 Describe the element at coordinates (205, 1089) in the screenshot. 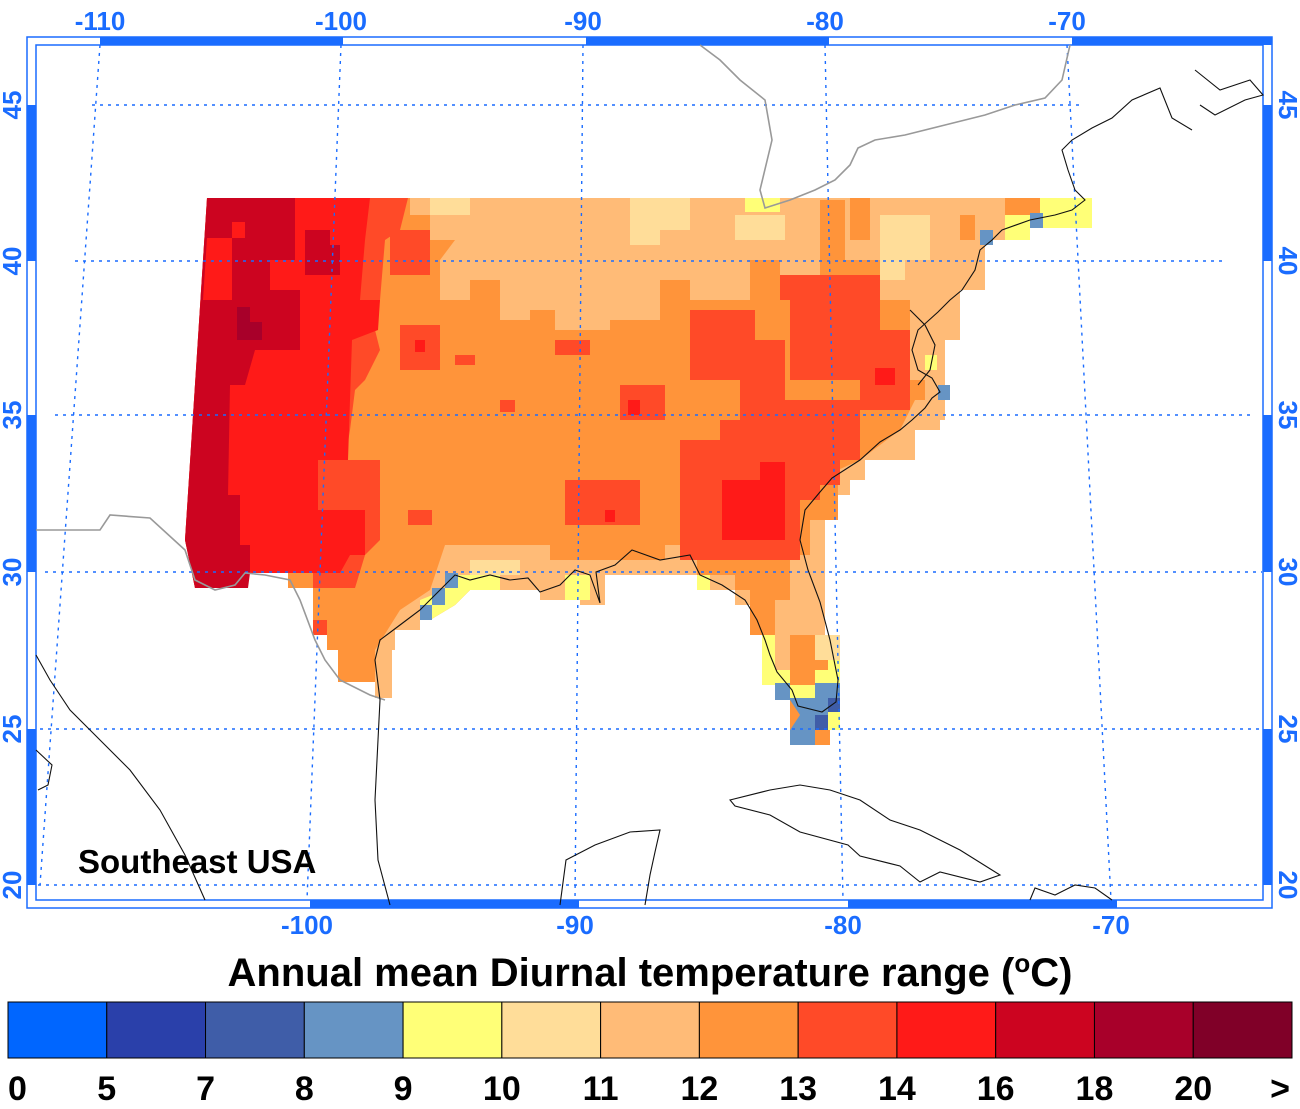

I see `colorbar-tick-label: 7` at that location.